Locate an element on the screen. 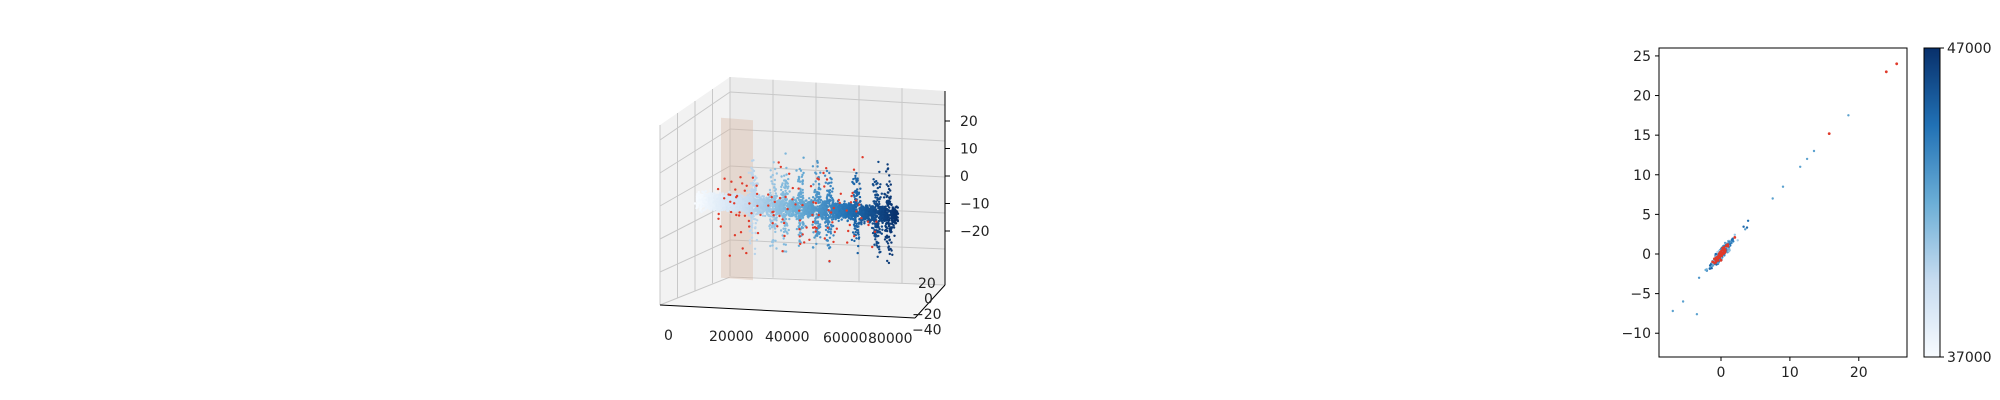 Image resolution: width=2000 pixels, height=400 pixels. x-tick-label: 10 is located at coordinates (1790, 373).